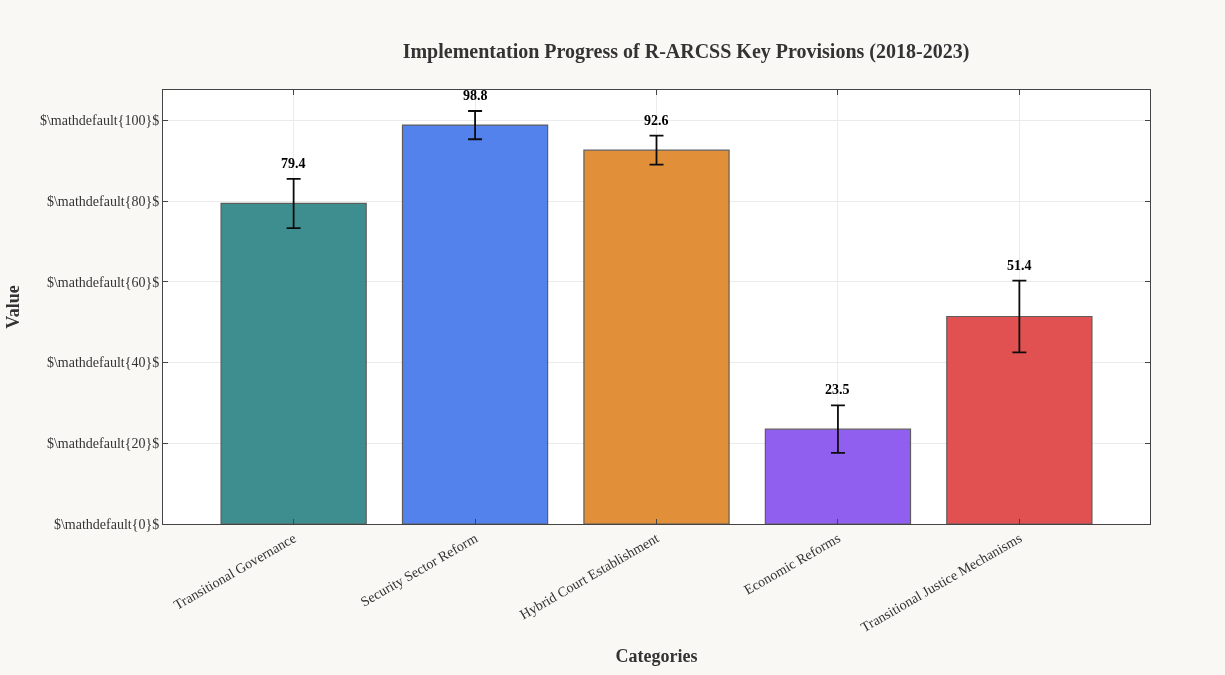 The width and height of the screenshot is (1225, 675). Describe the element at coordinates (100, 121) in the screenshot. I see `y-tick-label: $\mathdefault{100}$` at that location.